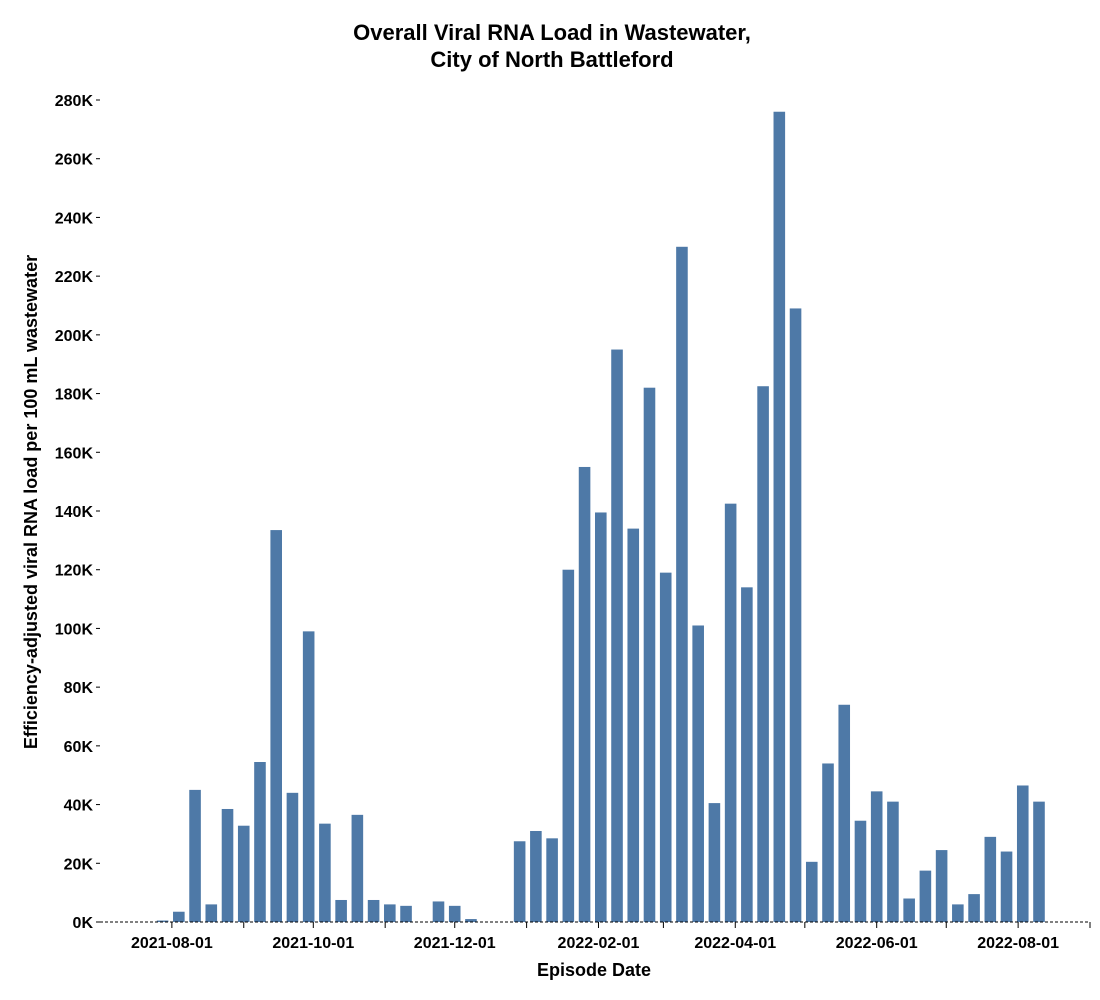 This screenshot has width=1100, height=1000. Describe the element at coordinates (79, 747) in the screenshot. I see `y-tick-label: 60K` at that location.